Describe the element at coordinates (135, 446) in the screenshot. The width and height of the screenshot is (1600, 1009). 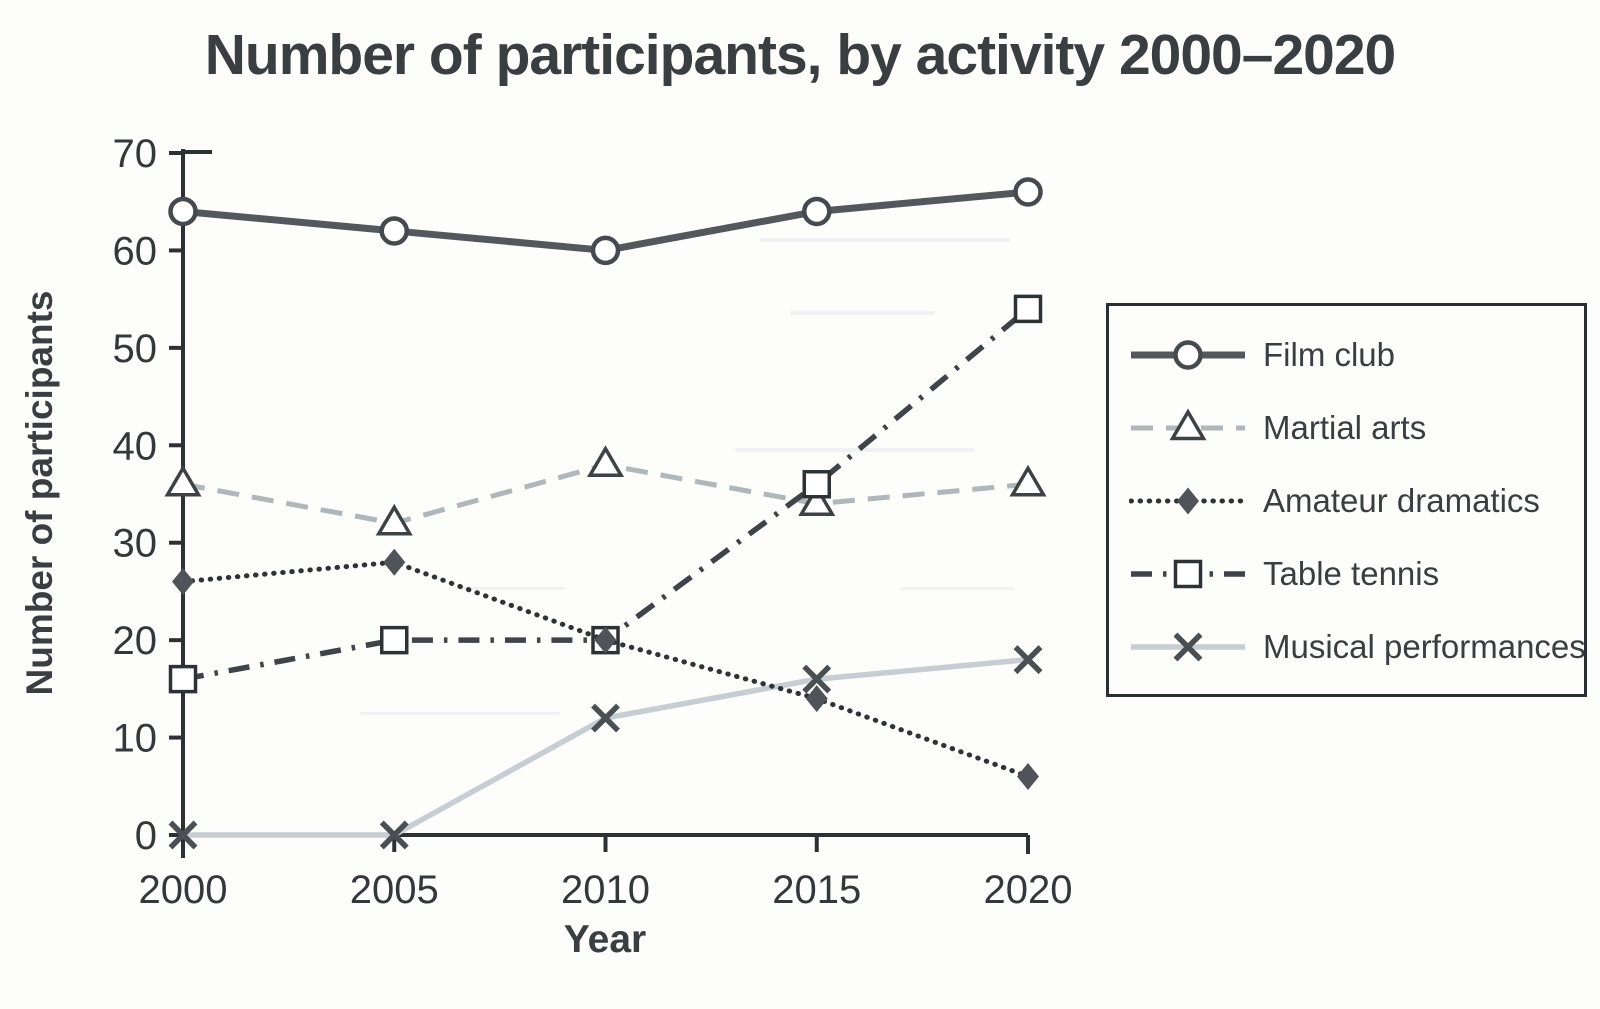
I see `y-tick-label: 40` at that location.